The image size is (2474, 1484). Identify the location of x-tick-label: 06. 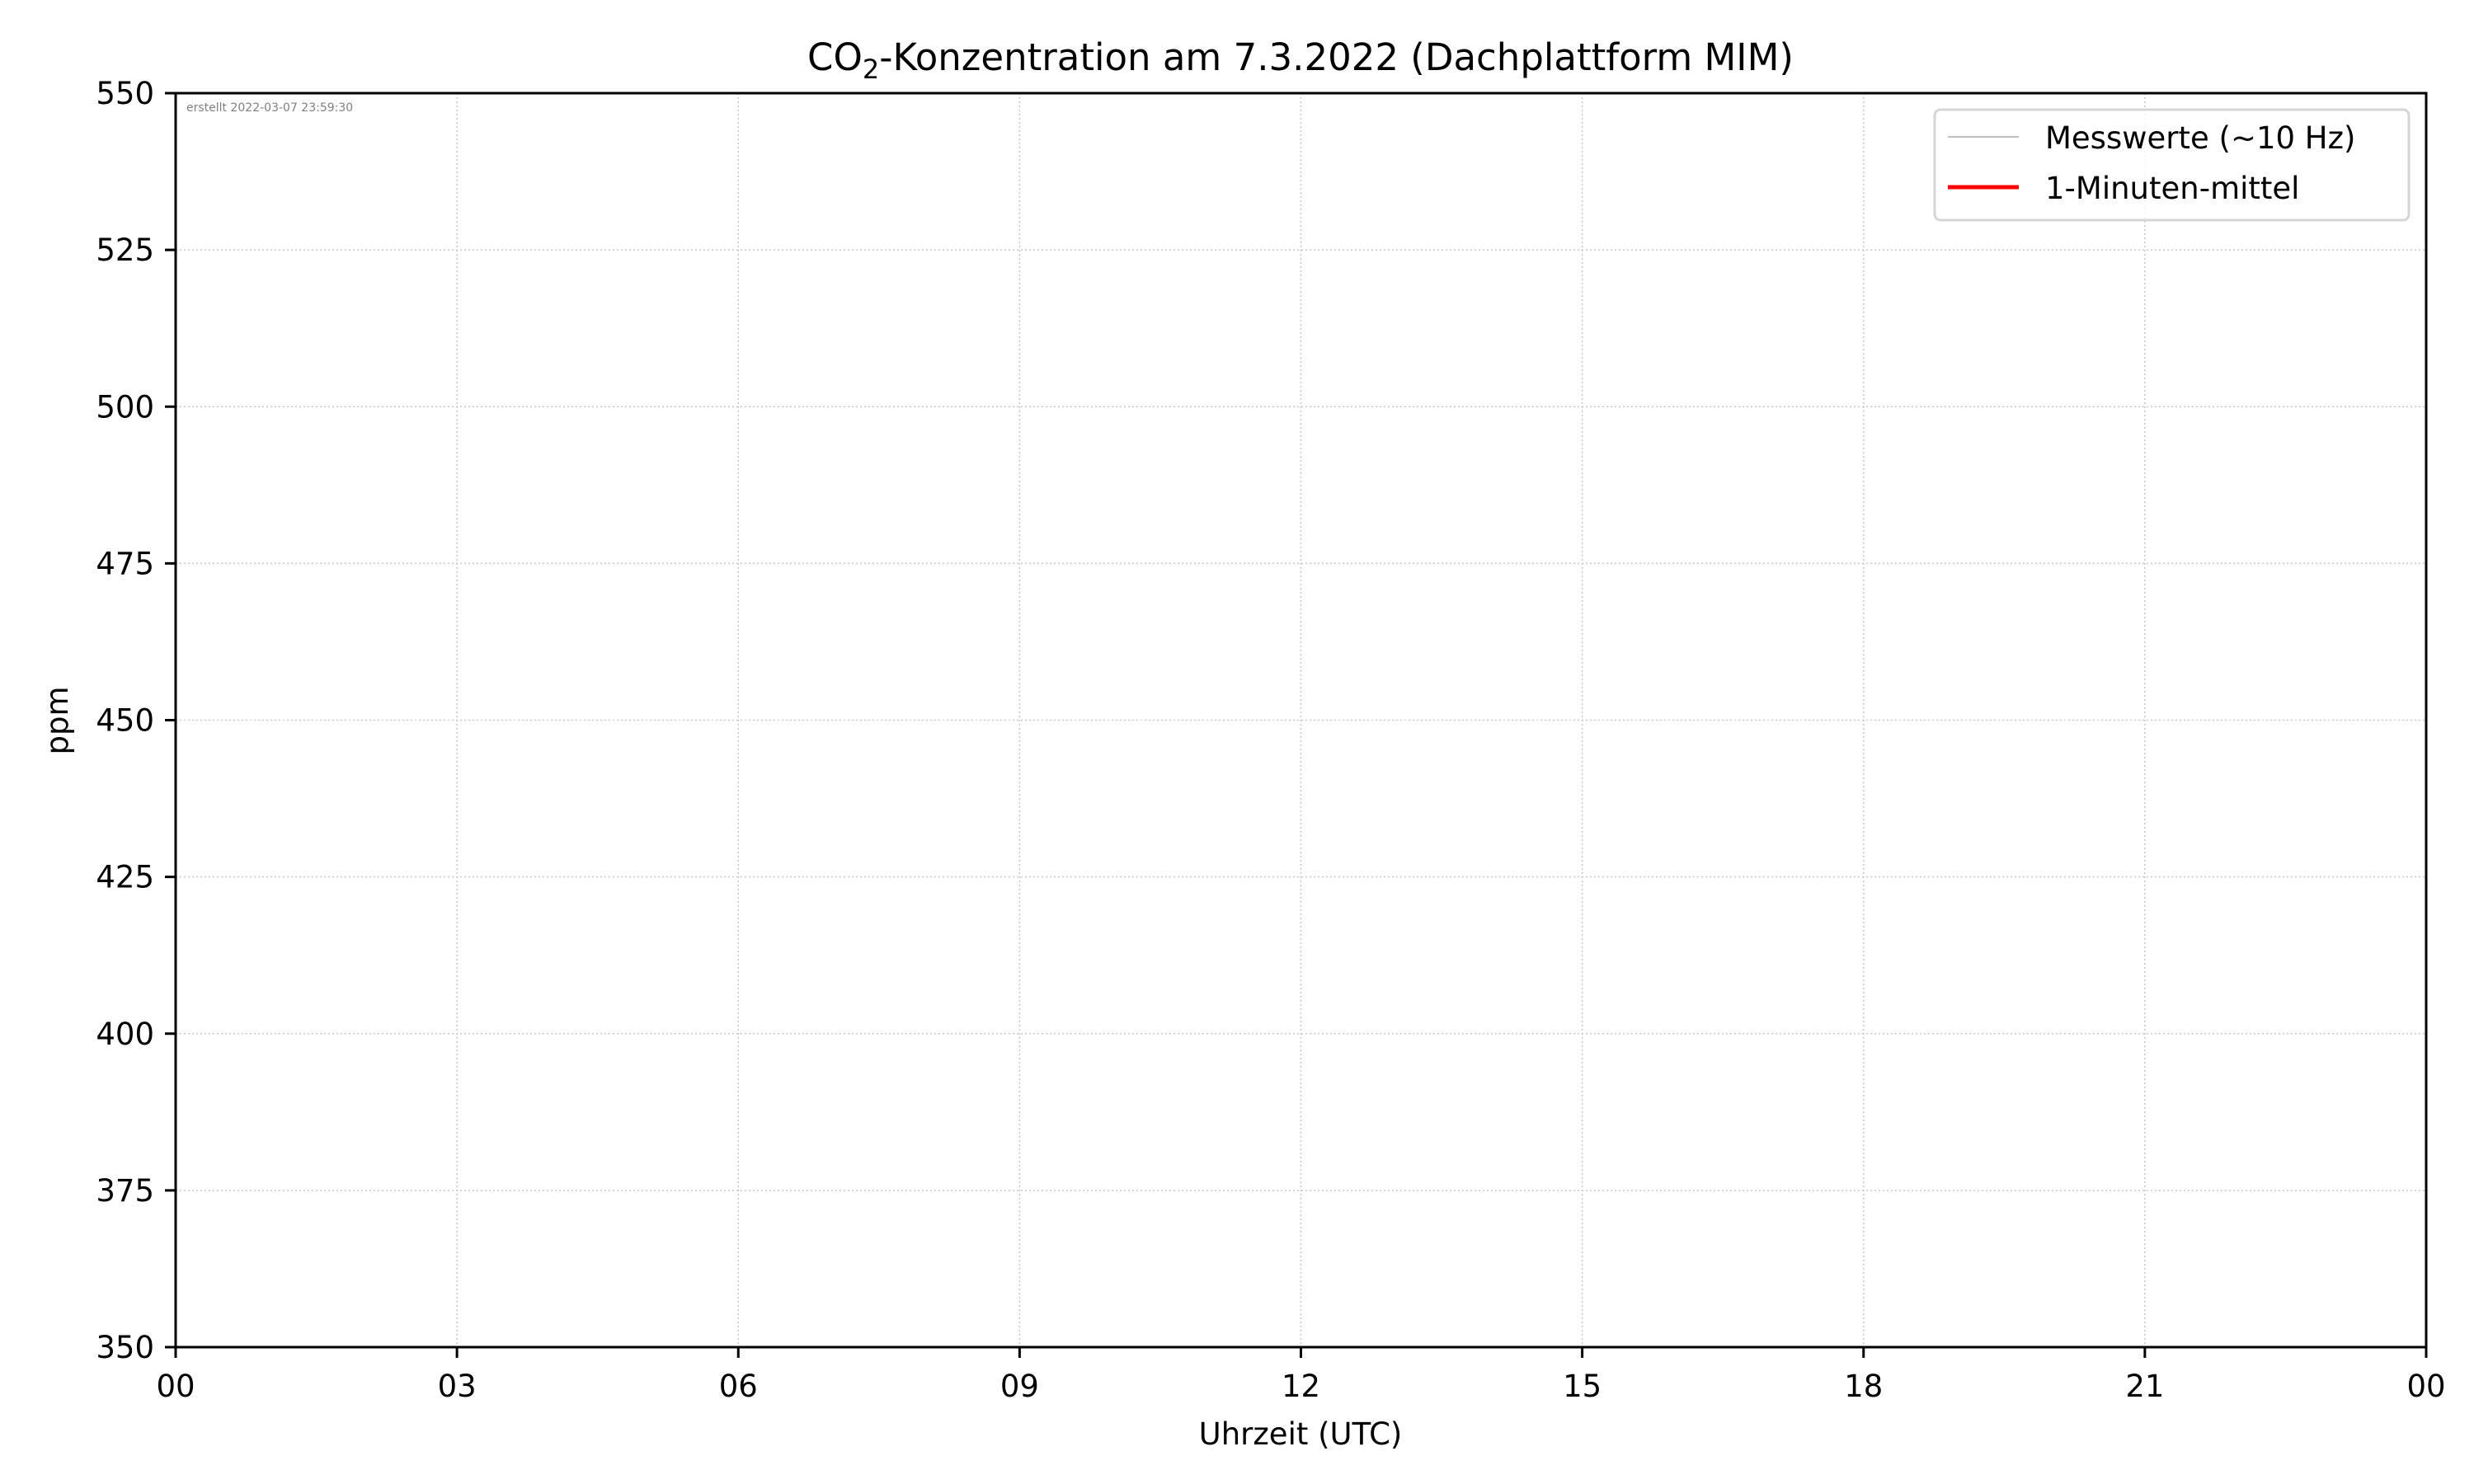
(738, 1386).